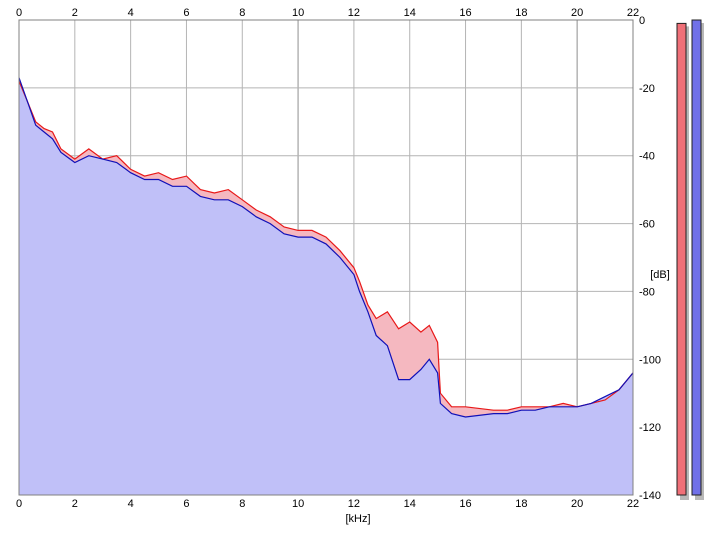  I want to click on level-meters, so click(690, 260).